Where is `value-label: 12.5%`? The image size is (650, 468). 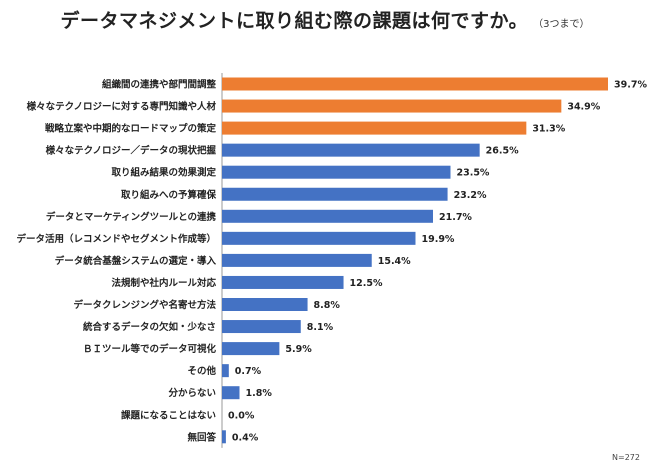
value-label: 12.5% is located at coordinates (366, 283).